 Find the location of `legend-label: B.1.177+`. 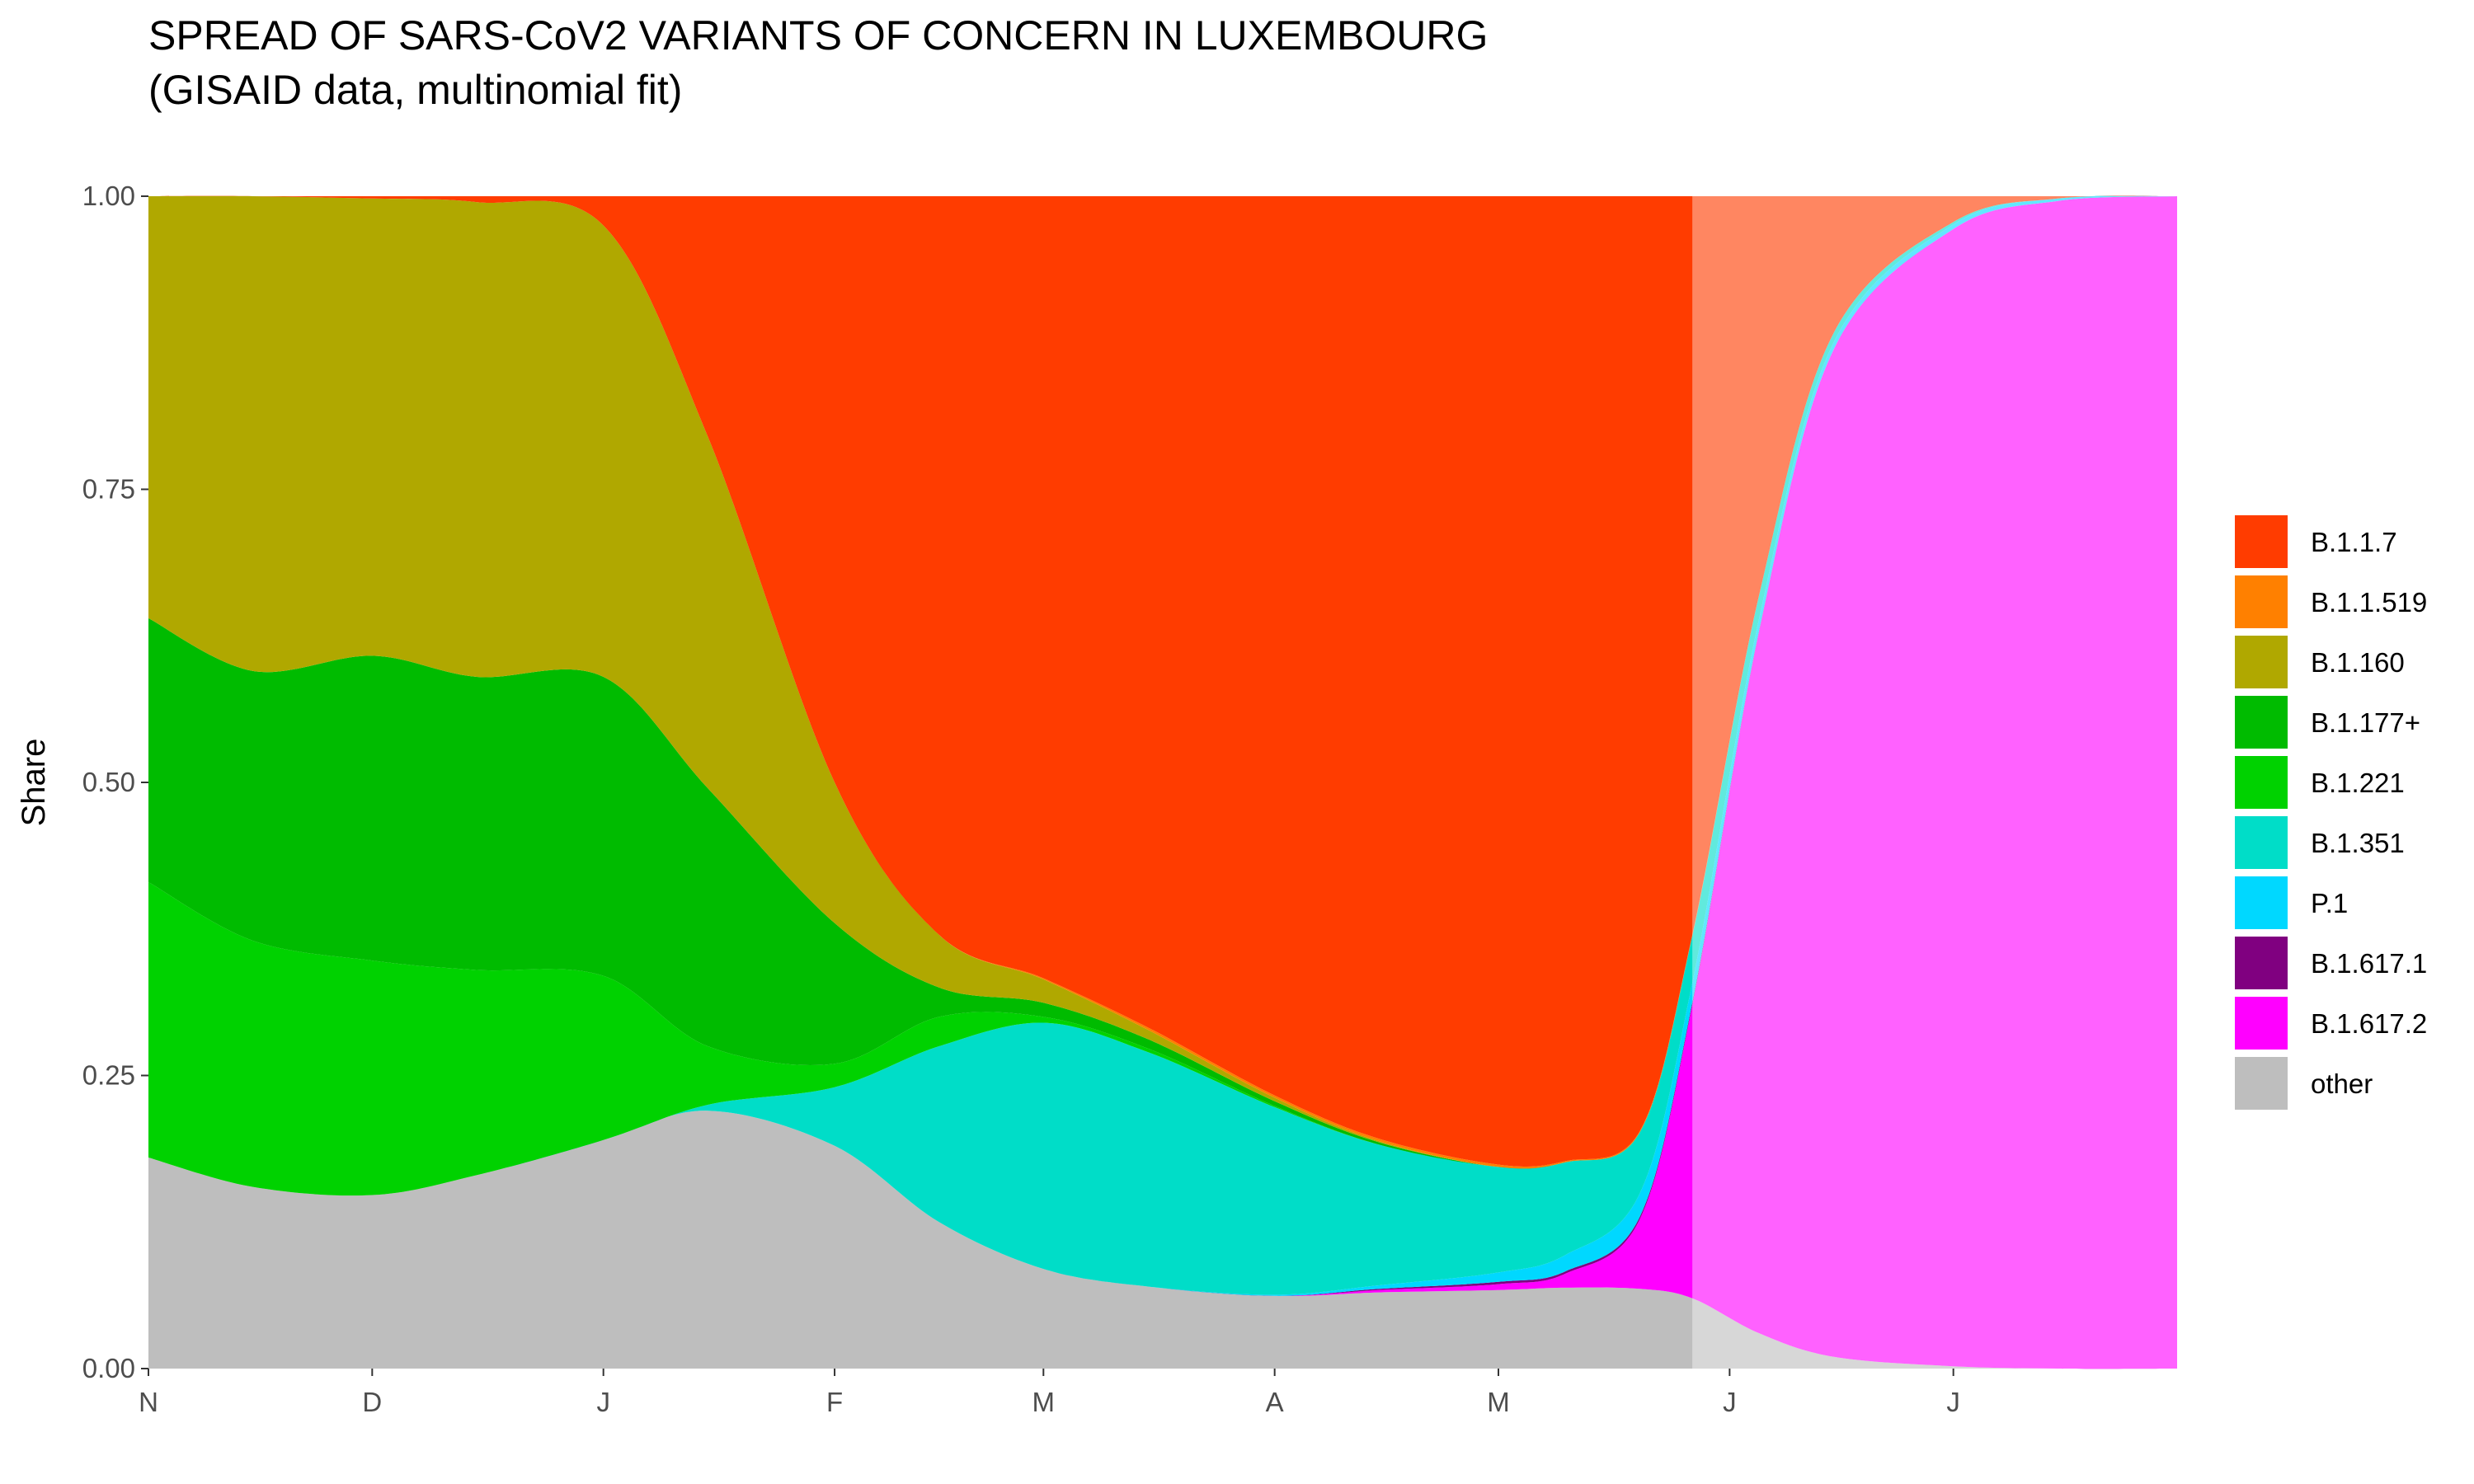

legend-label: B.1.177+ is located at coordinates (2365, 722).